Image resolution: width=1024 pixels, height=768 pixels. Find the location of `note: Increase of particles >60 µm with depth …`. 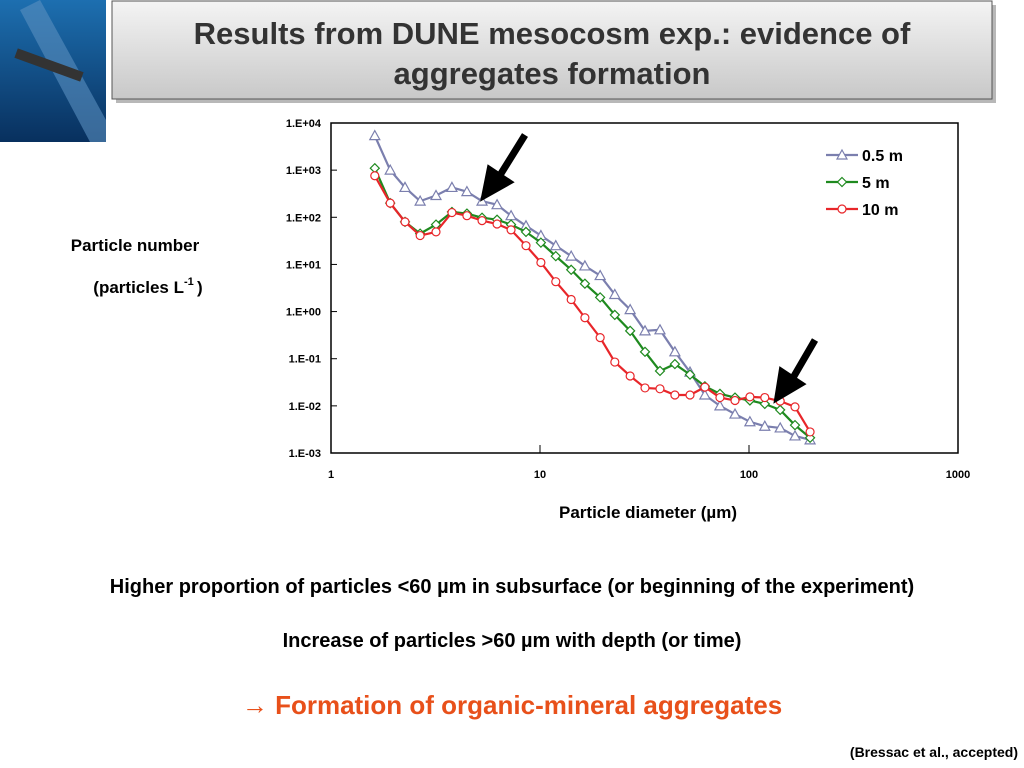

note: Increase of particles >60 µm with depth … is located at coordinates (512, 641).